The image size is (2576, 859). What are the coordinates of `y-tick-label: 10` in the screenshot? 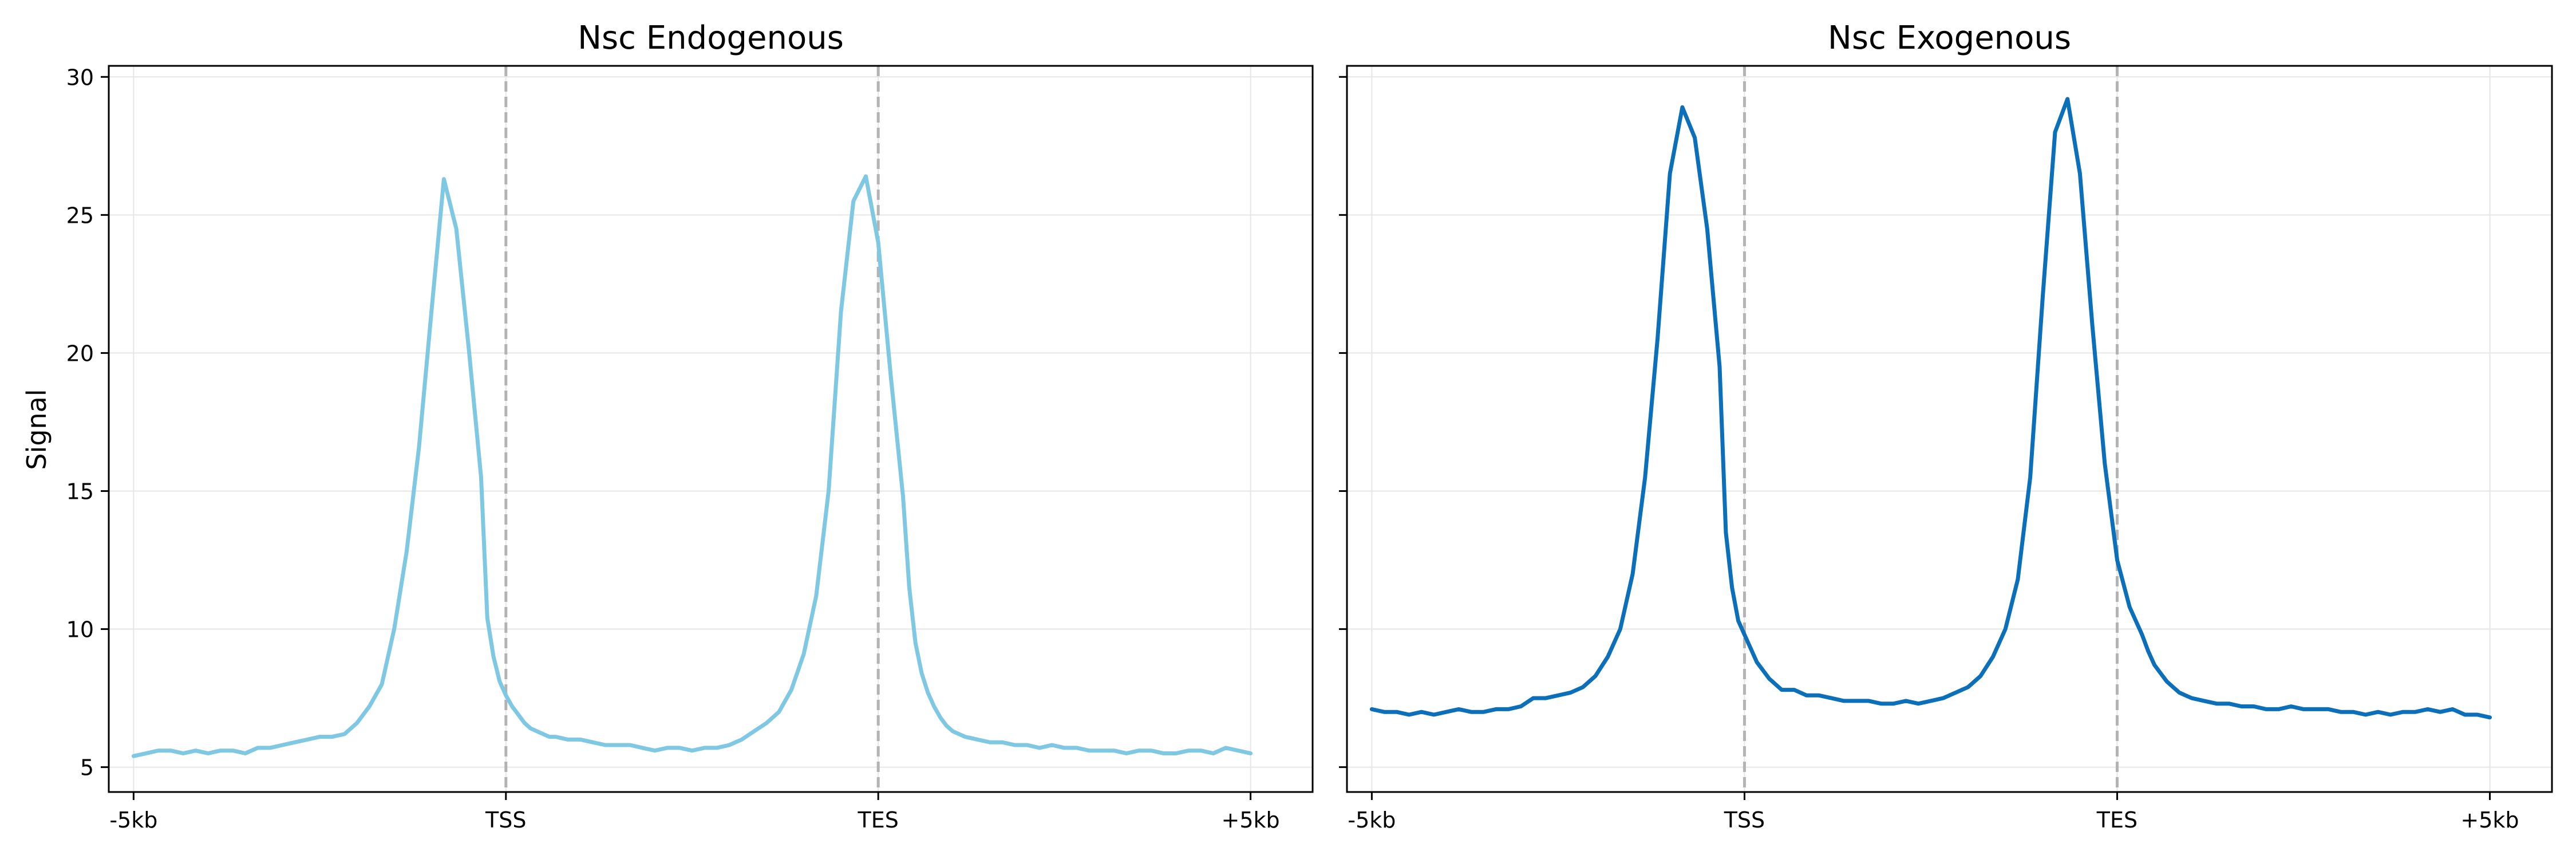 It's located at (80, 630).